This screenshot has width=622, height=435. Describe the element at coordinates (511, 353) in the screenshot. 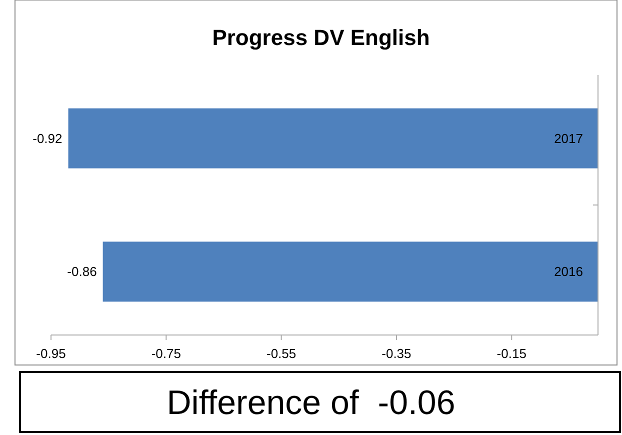

I see `x-tick-label: -0.15` at that location.